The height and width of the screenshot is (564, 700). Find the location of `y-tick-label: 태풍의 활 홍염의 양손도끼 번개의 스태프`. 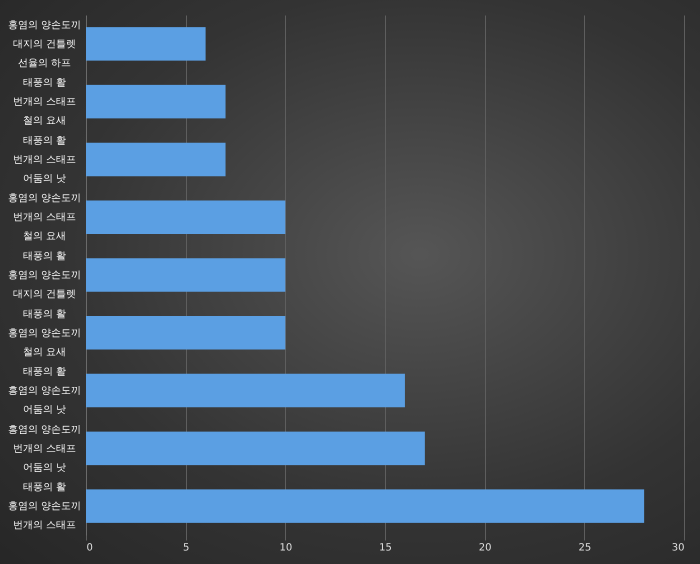

y-tick-label: 태풍의 활 홍염의 양손도끼 번개의 스태프 is located at coordinates (45, 507).